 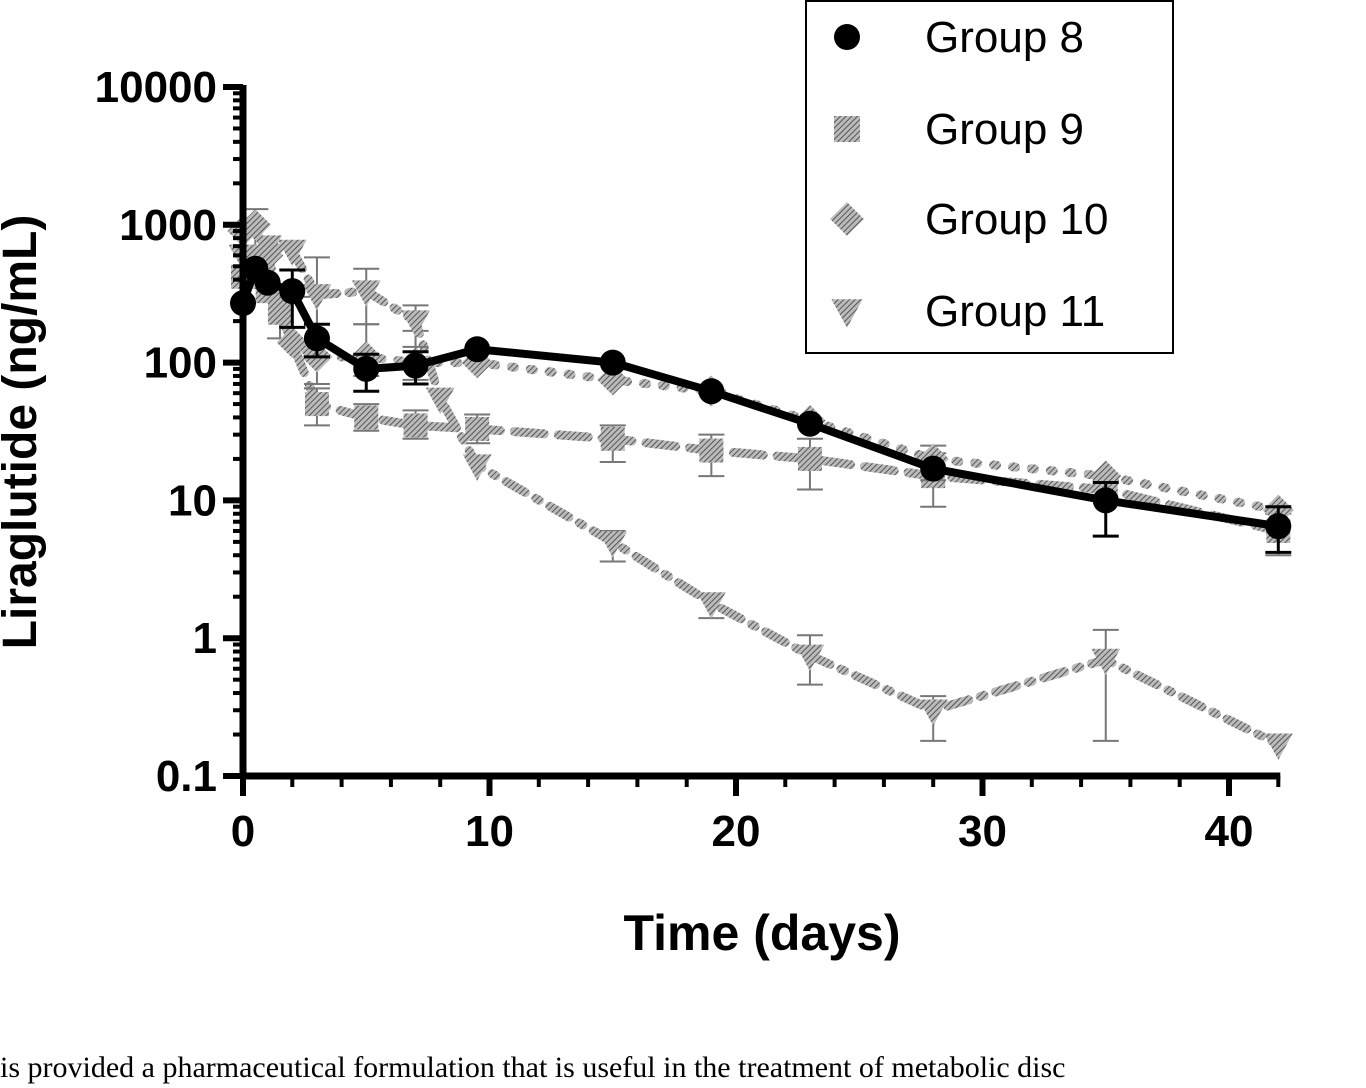 I want to click on y-tick-label: 10, so click(x=192, y=500).